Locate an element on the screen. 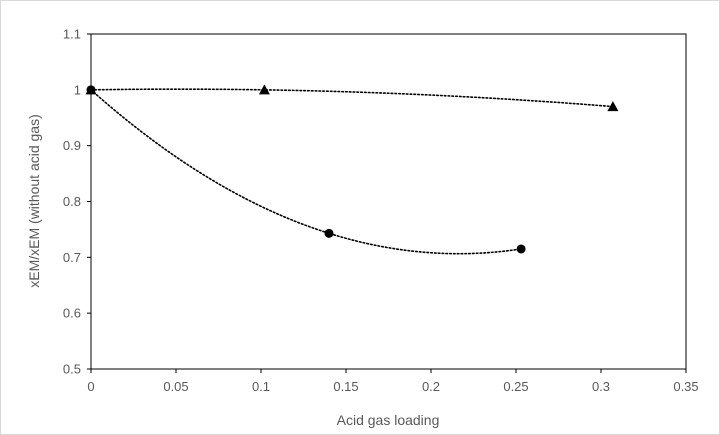  x-axis-label: Acid gas loading is located at coordinates (388, 420).